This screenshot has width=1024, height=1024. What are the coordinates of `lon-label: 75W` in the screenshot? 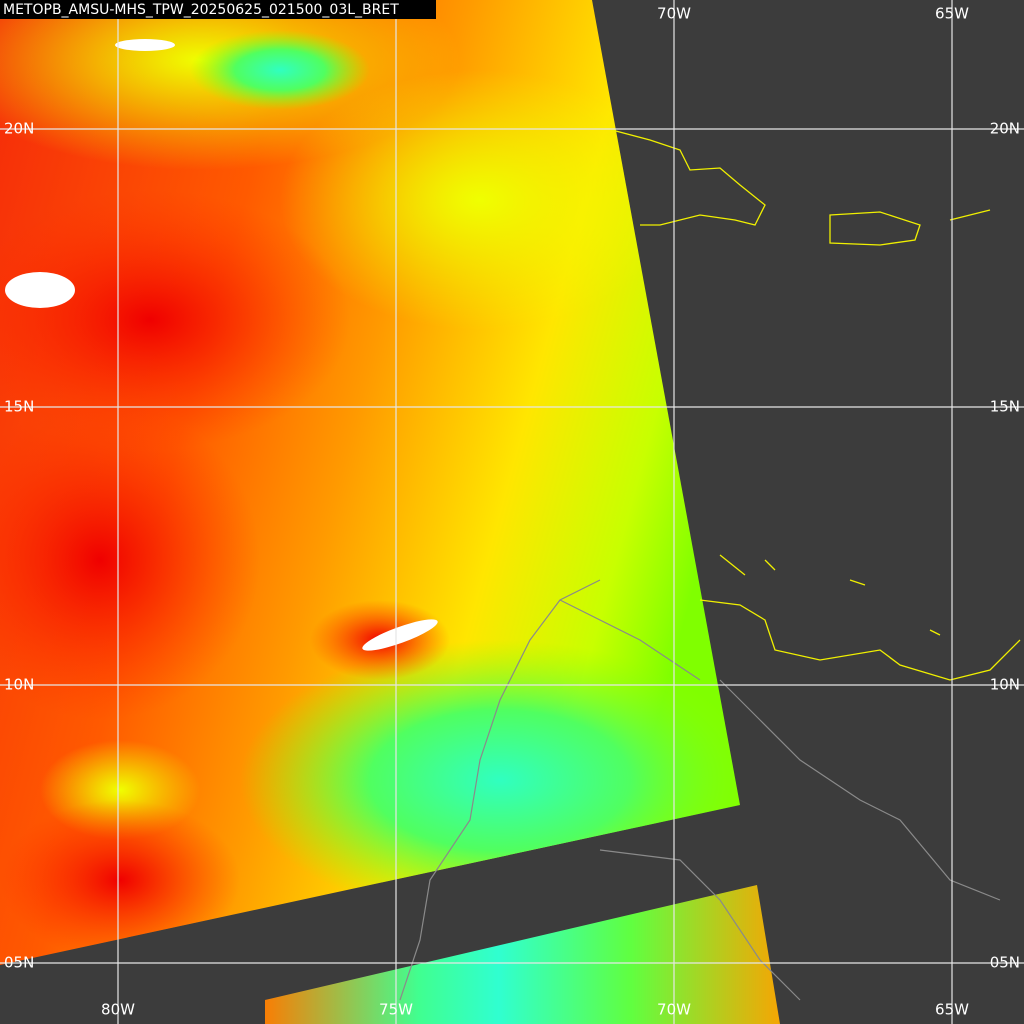 It's located at (396, 1010).